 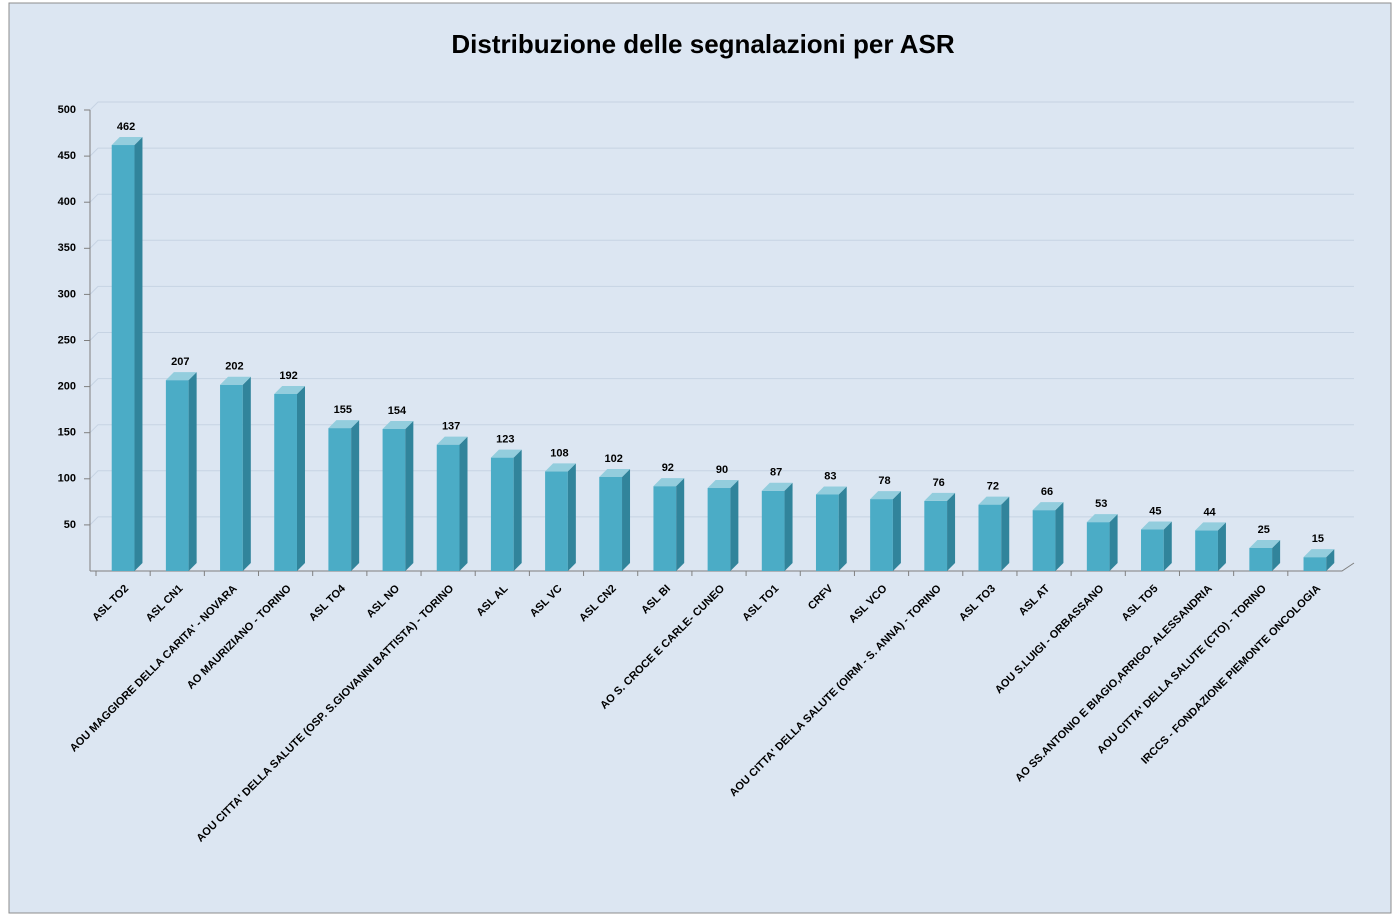 What do you see at coordinates (126, 127) in the screenshot?
I see `data-label: 462` at bounding box center [126, 127].